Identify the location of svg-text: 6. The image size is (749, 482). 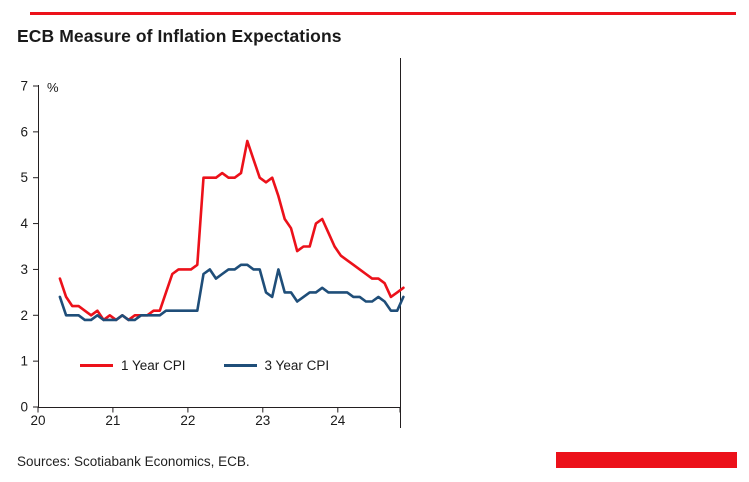
(24, 131).